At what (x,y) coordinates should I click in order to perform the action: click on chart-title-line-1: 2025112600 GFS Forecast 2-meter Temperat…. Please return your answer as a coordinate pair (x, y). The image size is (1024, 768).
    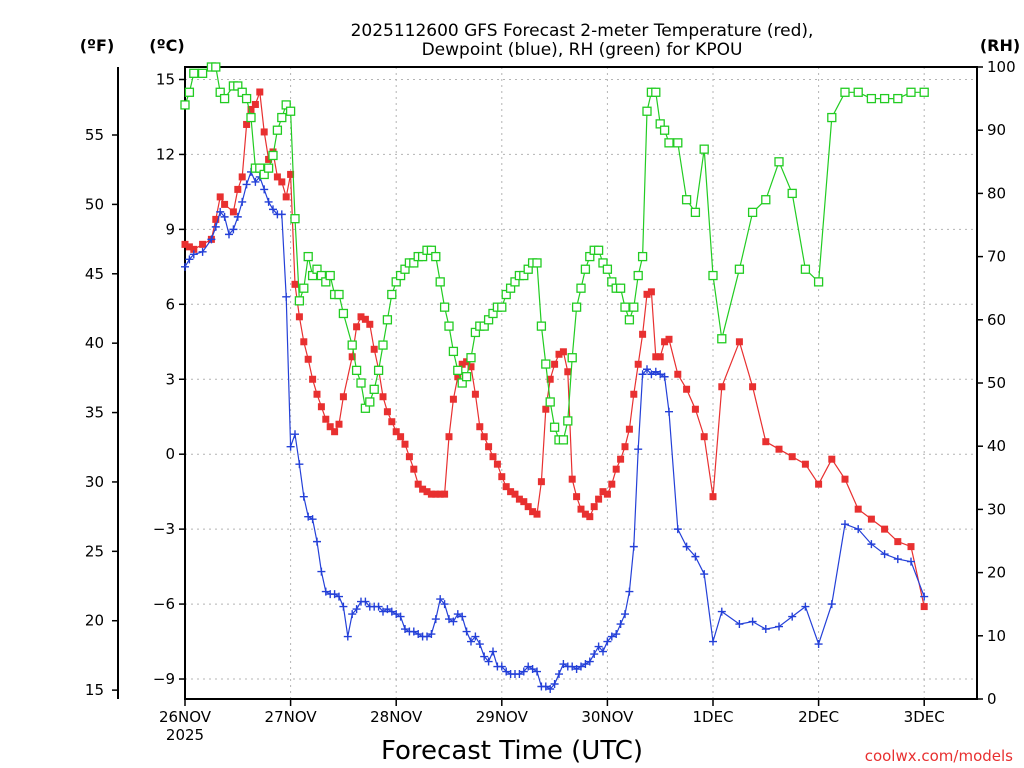
    Looking at the image, I should click on (582, 31).